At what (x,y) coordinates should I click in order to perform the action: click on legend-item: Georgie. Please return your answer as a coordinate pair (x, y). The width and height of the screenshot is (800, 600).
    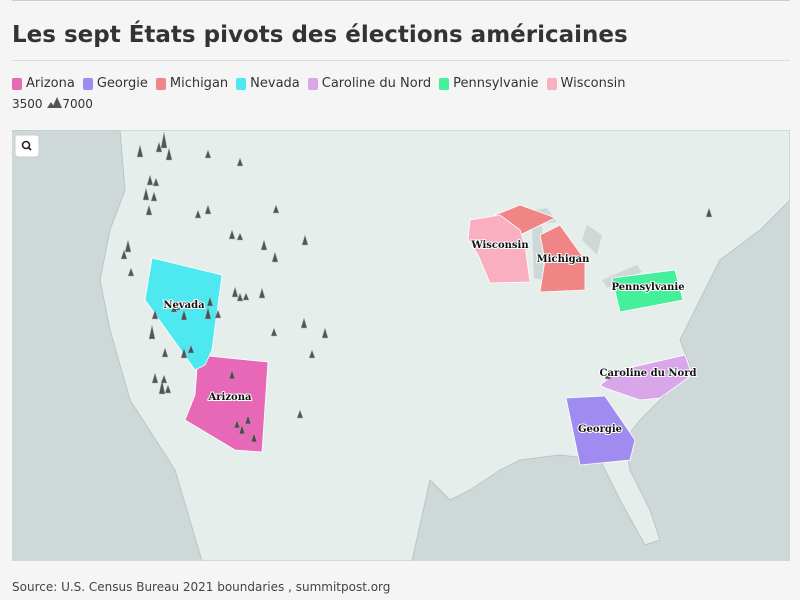
    Looking at the image, I should click on (115, 83).